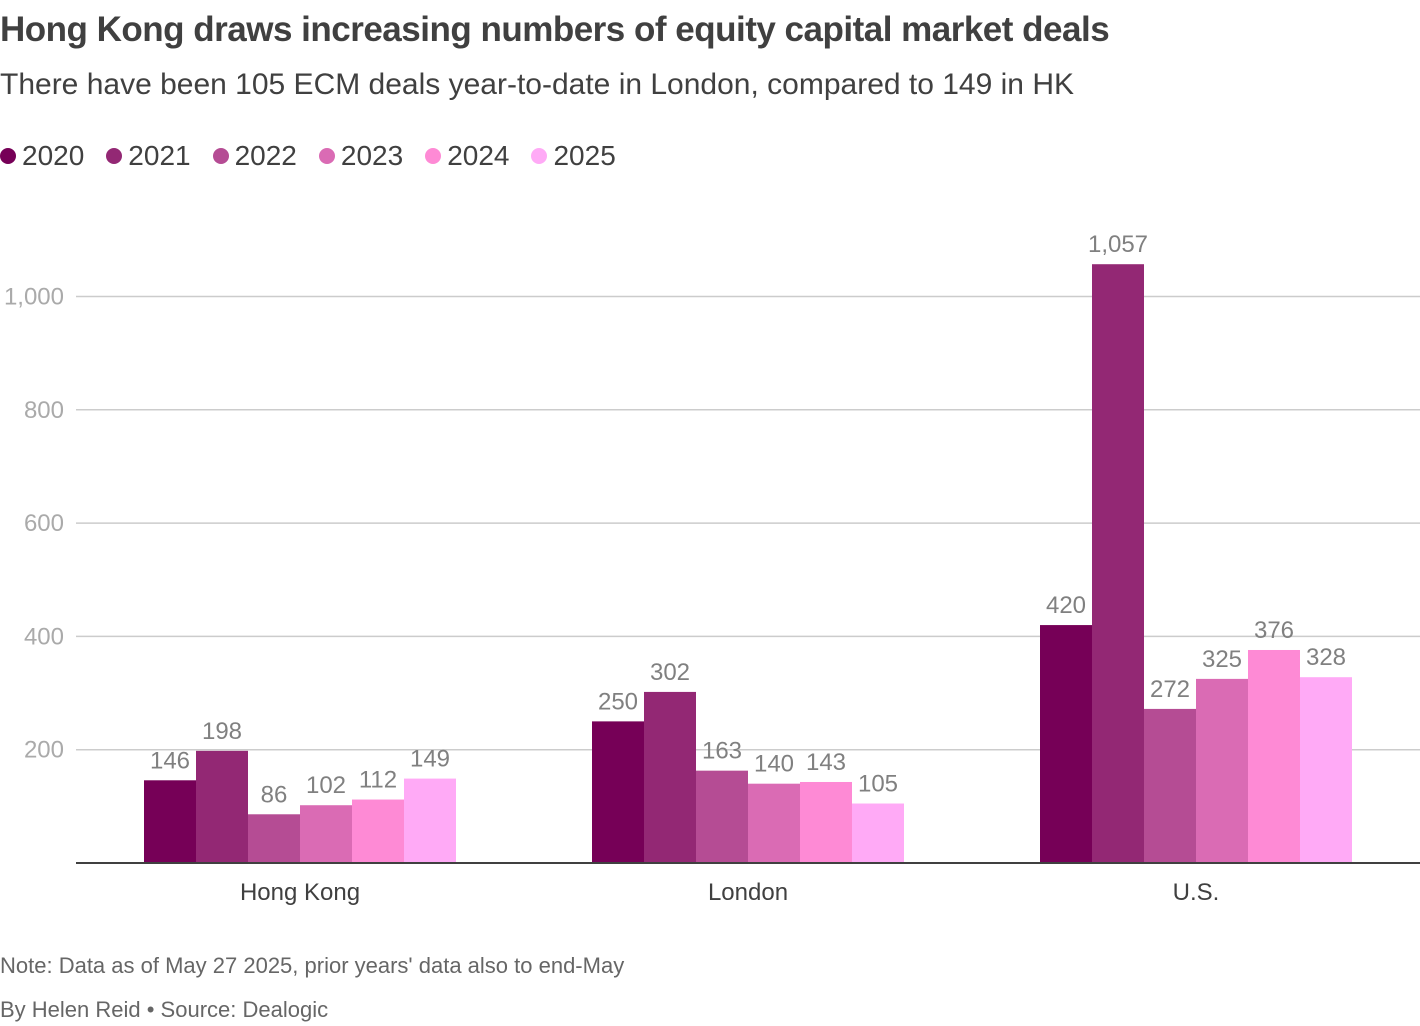  What do you see at coordinates (826, 822) in the screenshot?
I see `bar-2024-london` at bounding box center [826, 822].